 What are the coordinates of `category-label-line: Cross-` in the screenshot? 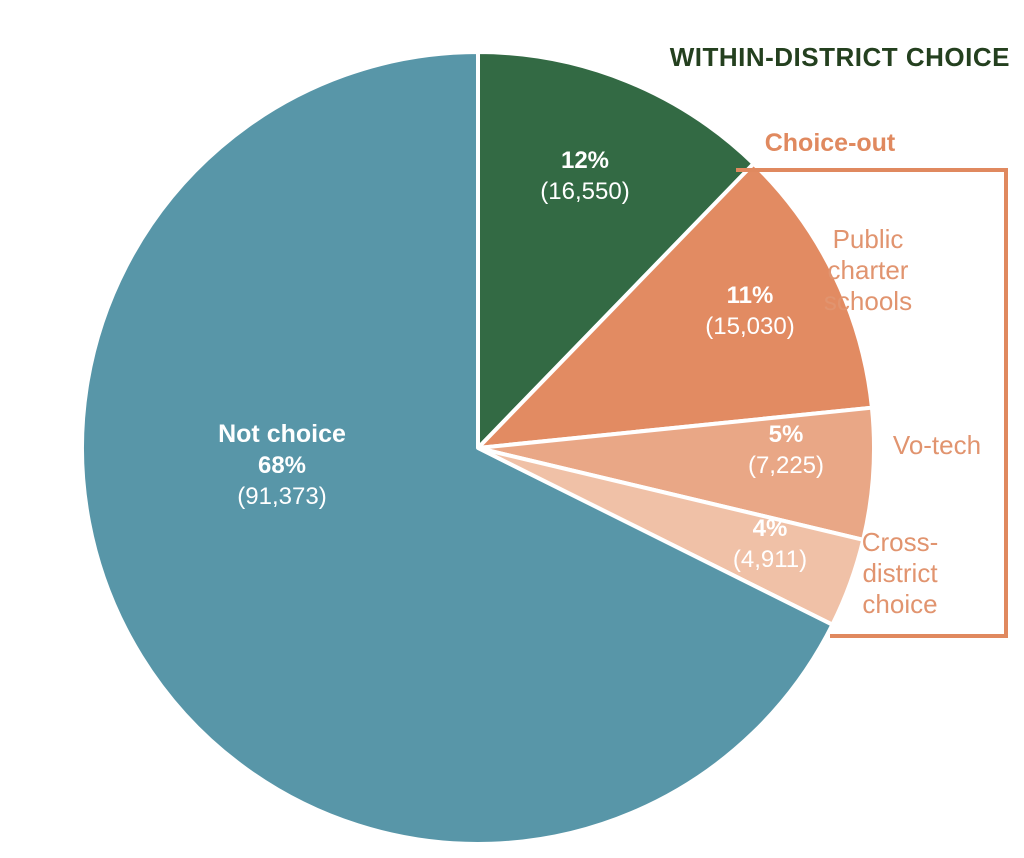 It's located at (900, 542).